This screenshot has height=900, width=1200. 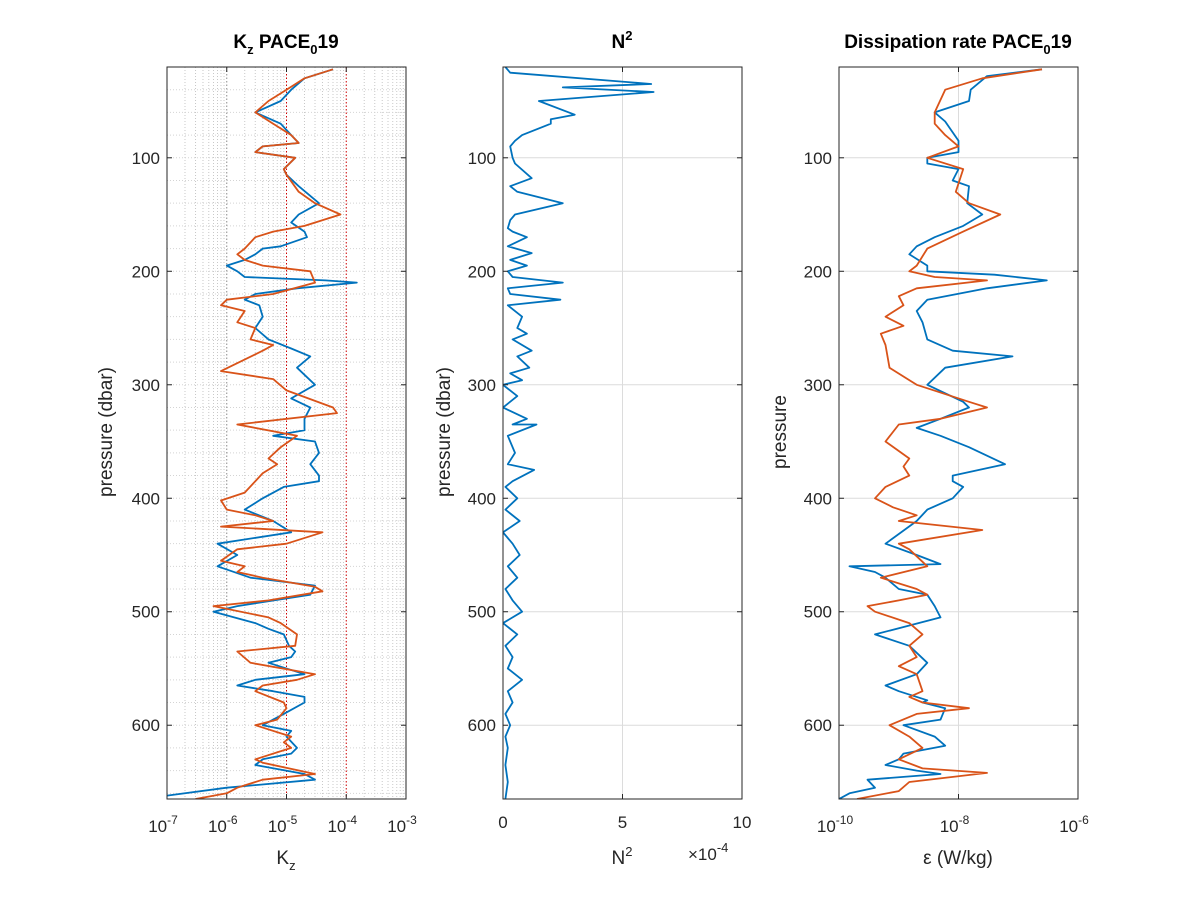 I want to click on n2-y-tick-label: 600, so click(x=482, y=725).